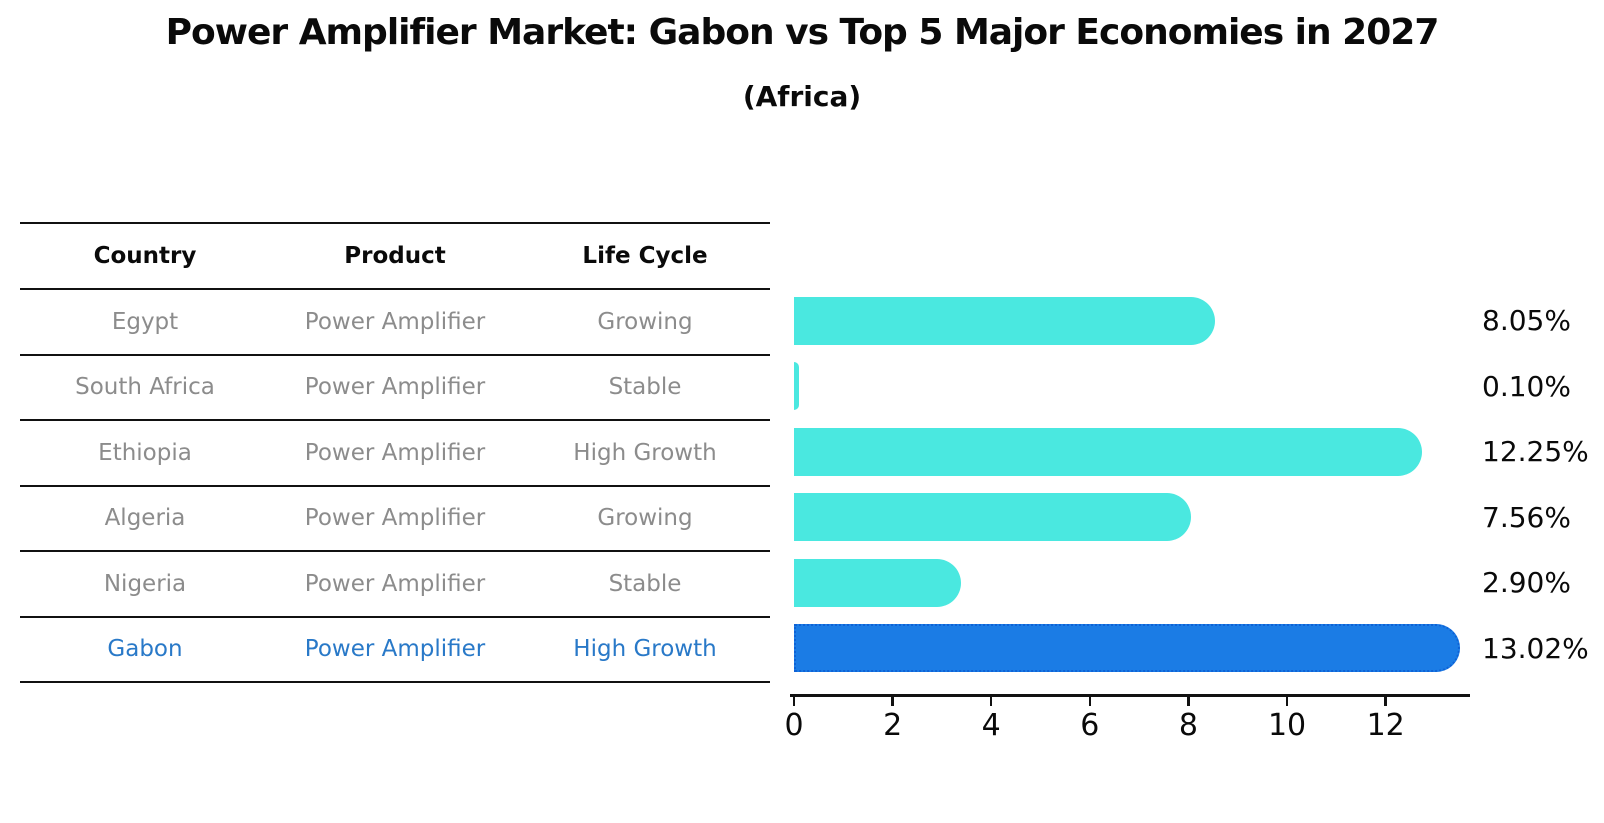  What do you see at coordinates (796, 386) in the screenshot?
I see `bar-south-africa` at bounding box center [796, 386].